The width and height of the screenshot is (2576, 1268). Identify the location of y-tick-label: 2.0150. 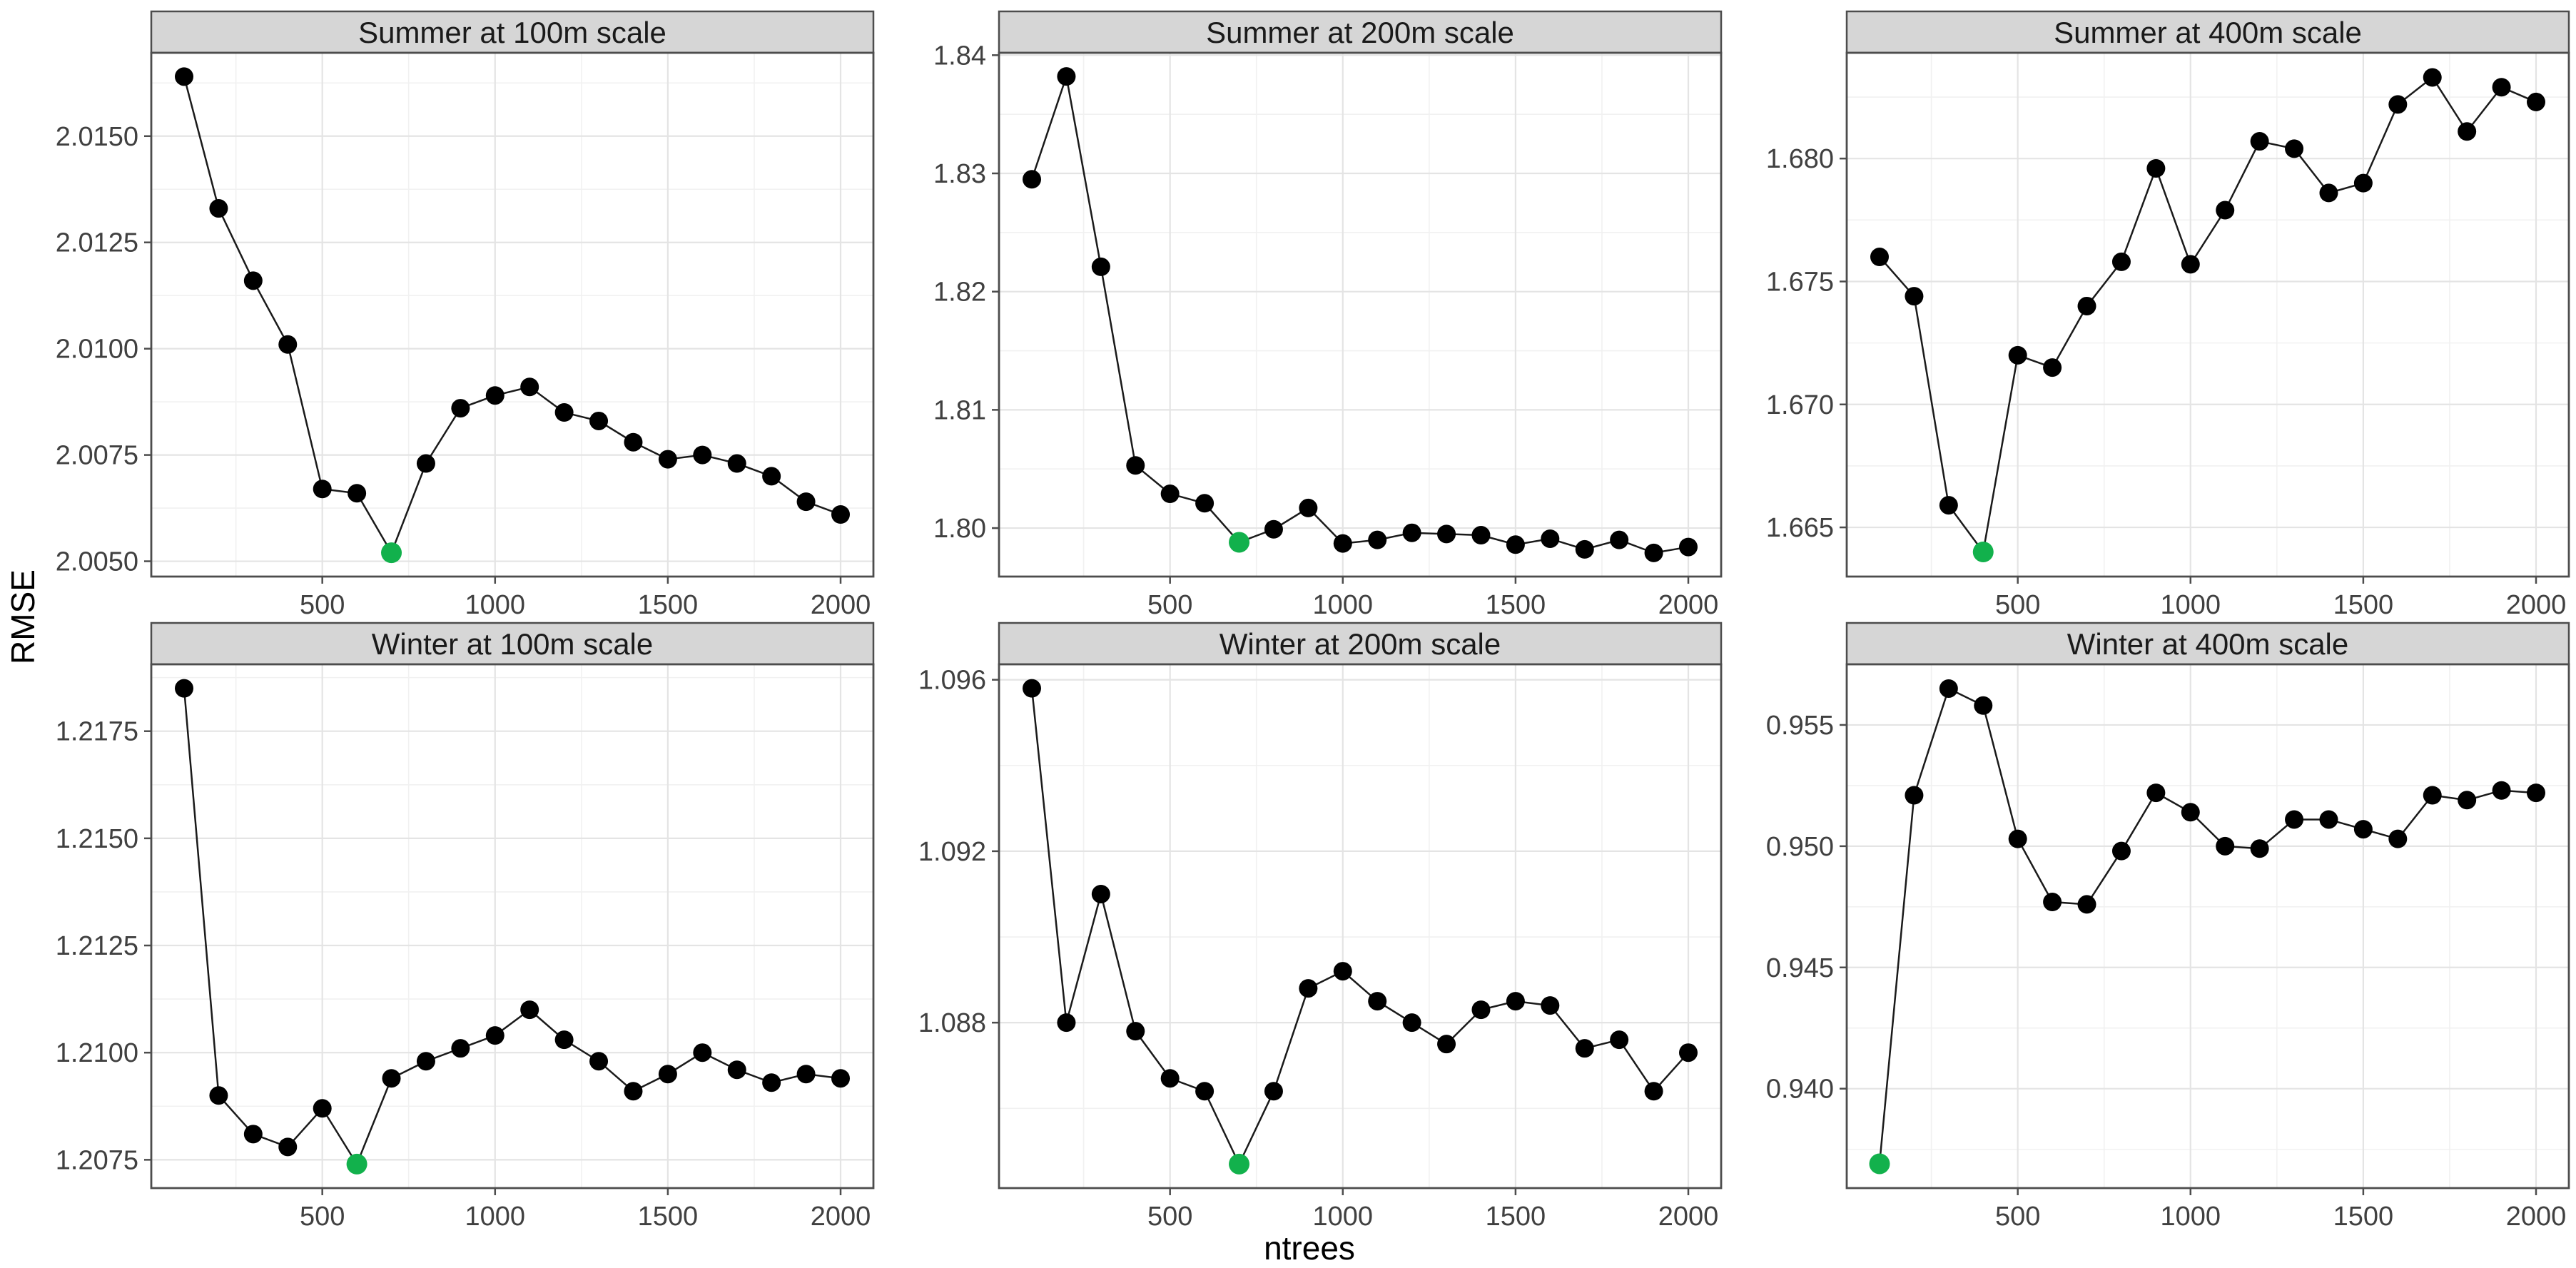
(97, 137).